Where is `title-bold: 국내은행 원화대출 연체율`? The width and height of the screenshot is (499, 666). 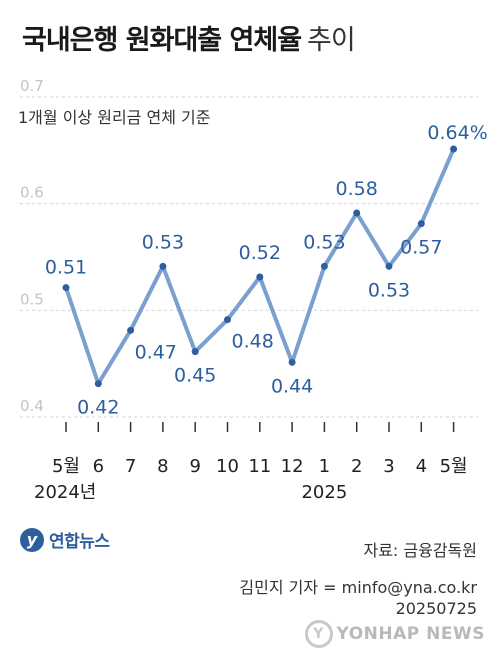
title-bold: 국내은행 원화대출 연체율 is located at coordinates (162, 40).